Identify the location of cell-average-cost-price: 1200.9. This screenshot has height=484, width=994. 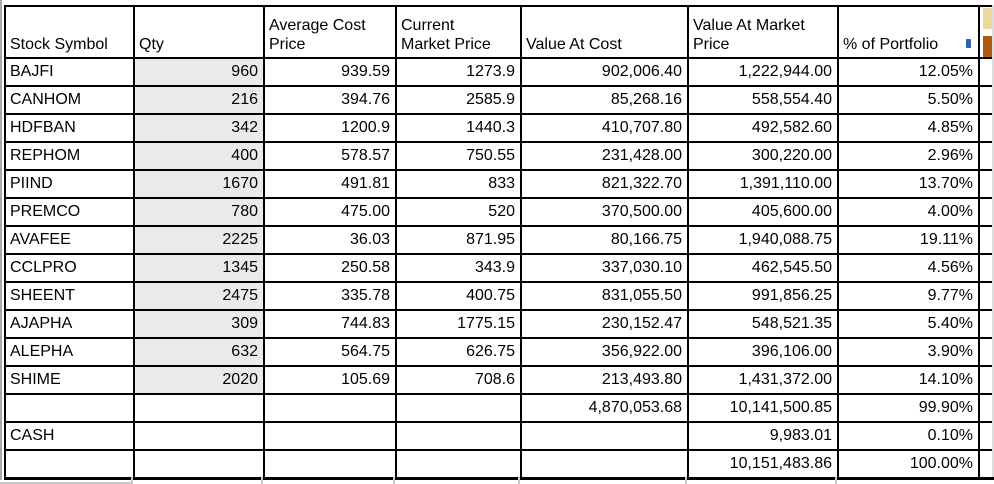
(330, 128).